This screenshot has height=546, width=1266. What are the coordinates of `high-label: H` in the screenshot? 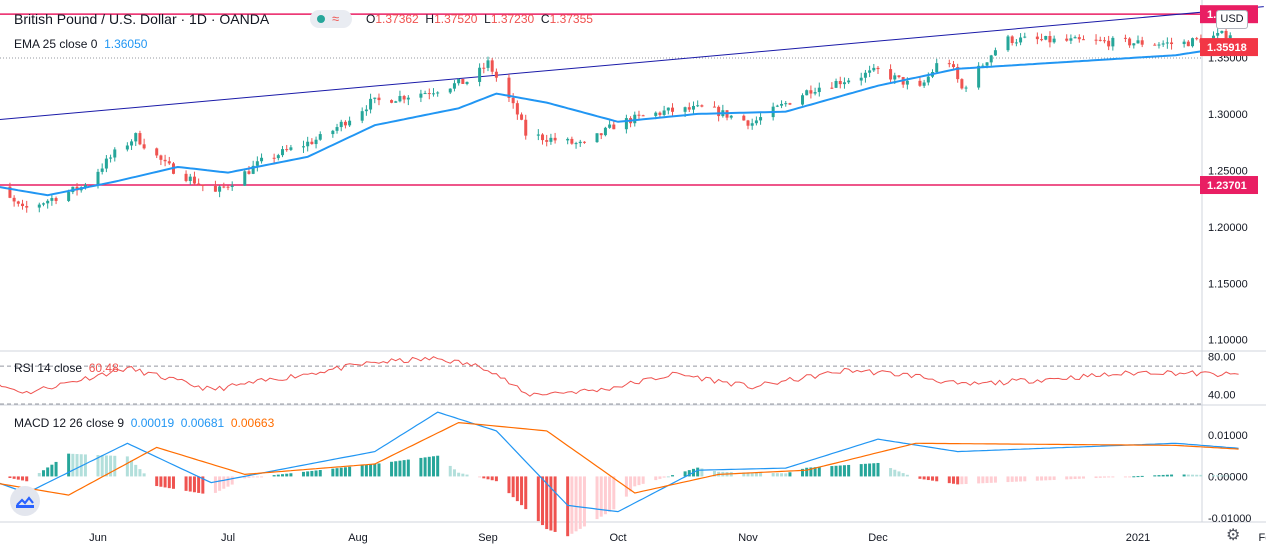 It's located at (430, 19).